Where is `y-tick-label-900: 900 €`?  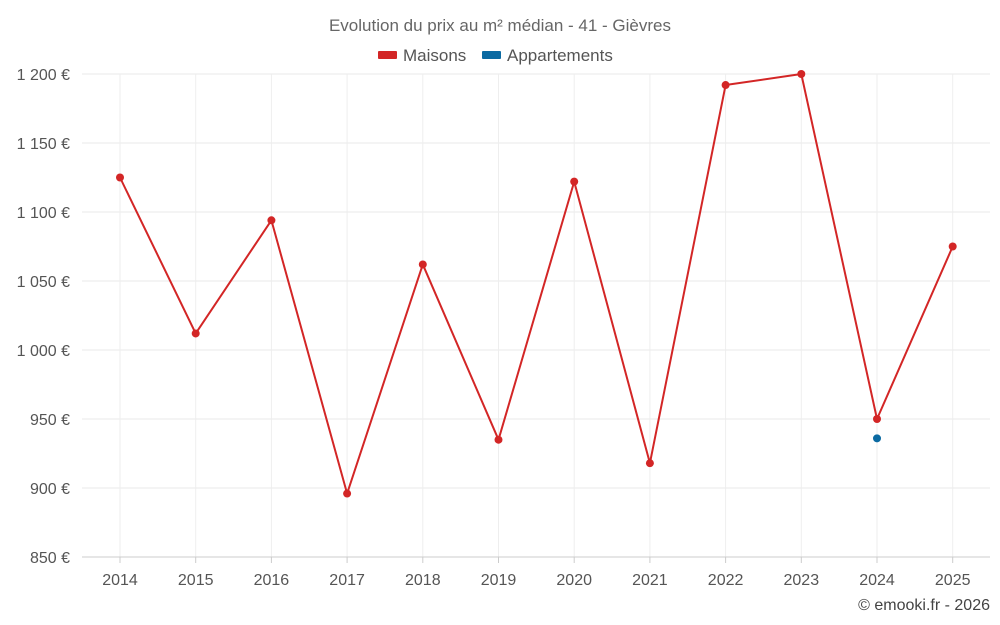 y-tick-label-900: 900 € is located at coordinates (50, 489).